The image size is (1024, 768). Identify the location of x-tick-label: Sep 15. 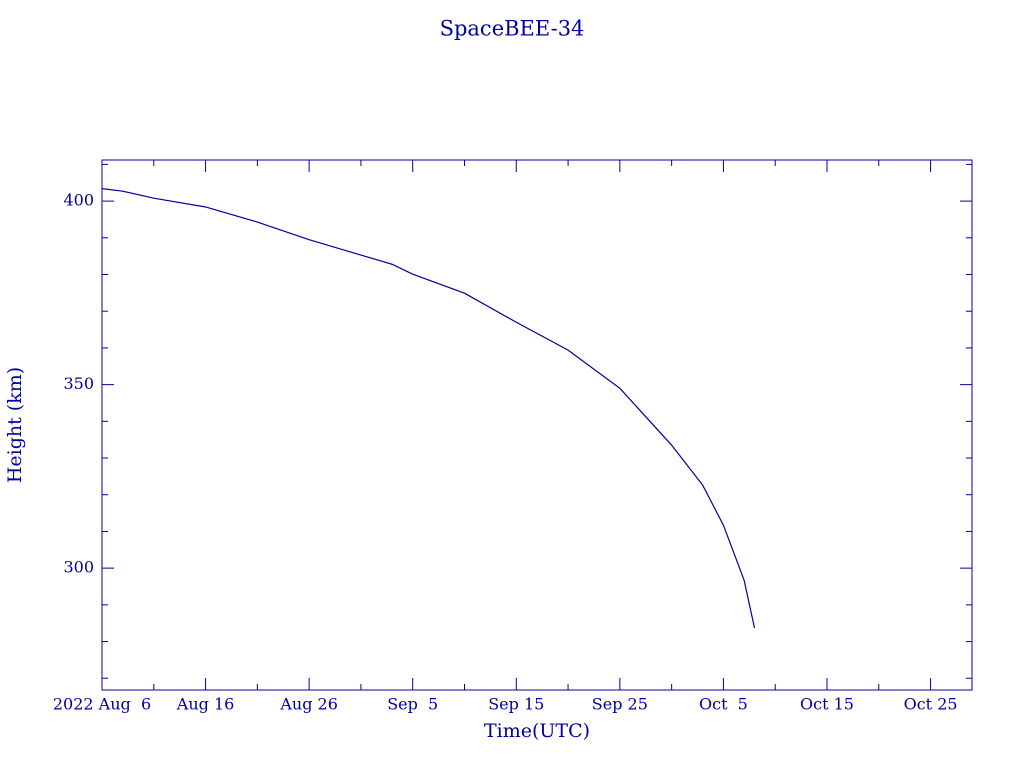
(516, 704).